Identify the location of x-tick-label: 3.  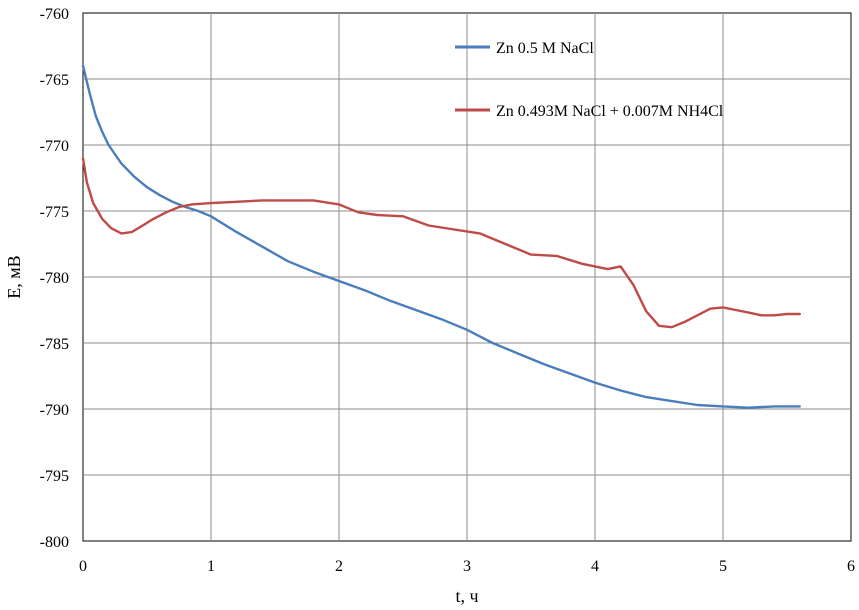
(467, 566).